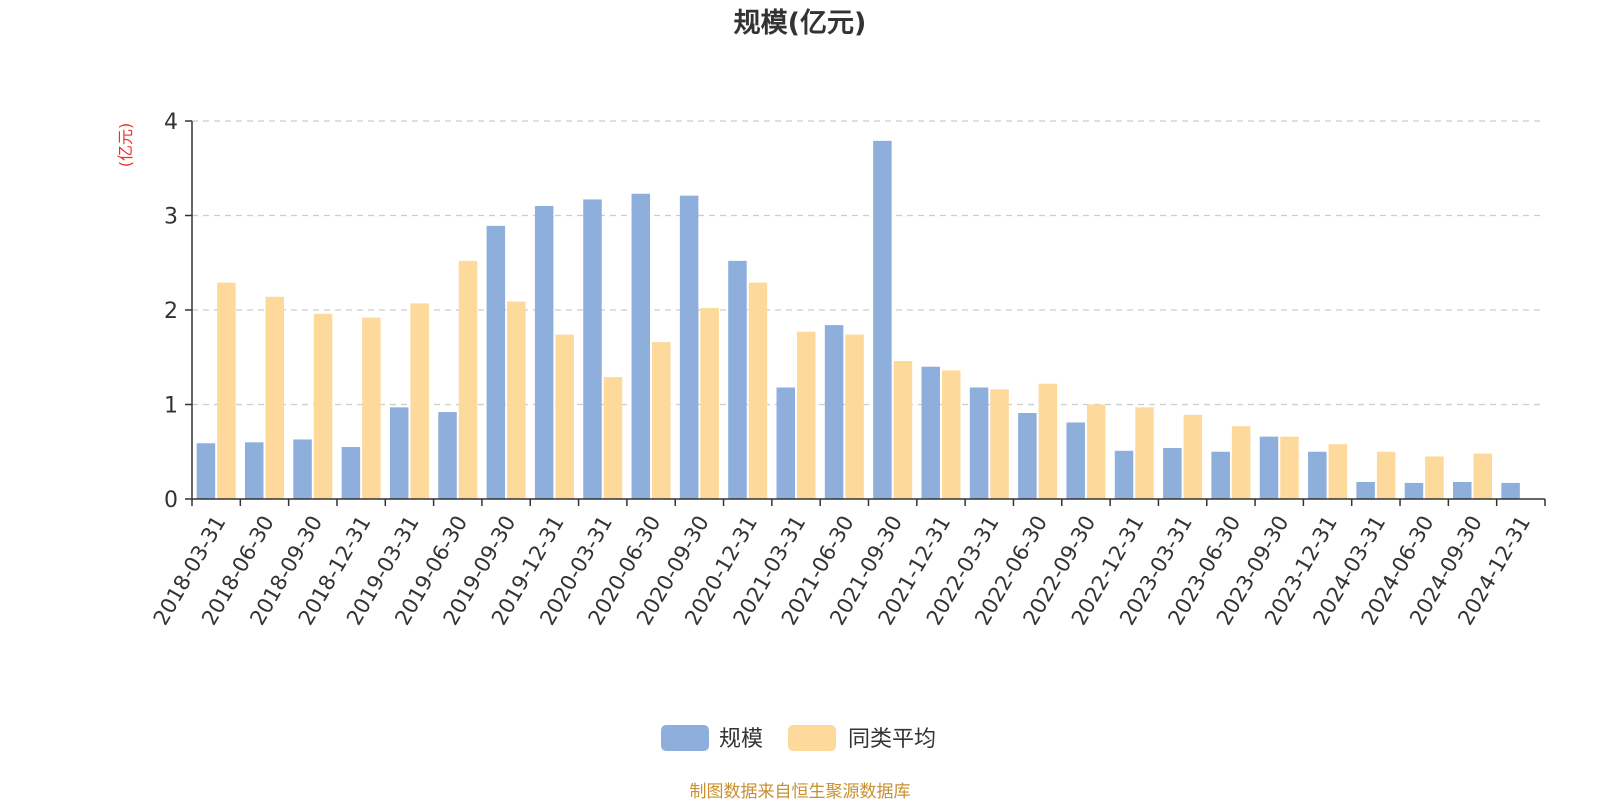  Describe the element at coordinates (171, 217) in the screenshot. I see `y-tick-label: 3` at that location.